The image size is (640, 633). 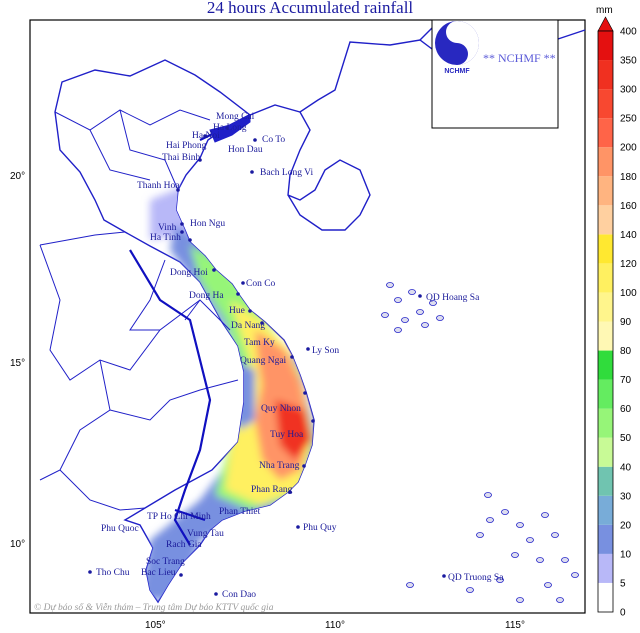 I want to click on lat-tick: 10°, so click(x=17, y=544).